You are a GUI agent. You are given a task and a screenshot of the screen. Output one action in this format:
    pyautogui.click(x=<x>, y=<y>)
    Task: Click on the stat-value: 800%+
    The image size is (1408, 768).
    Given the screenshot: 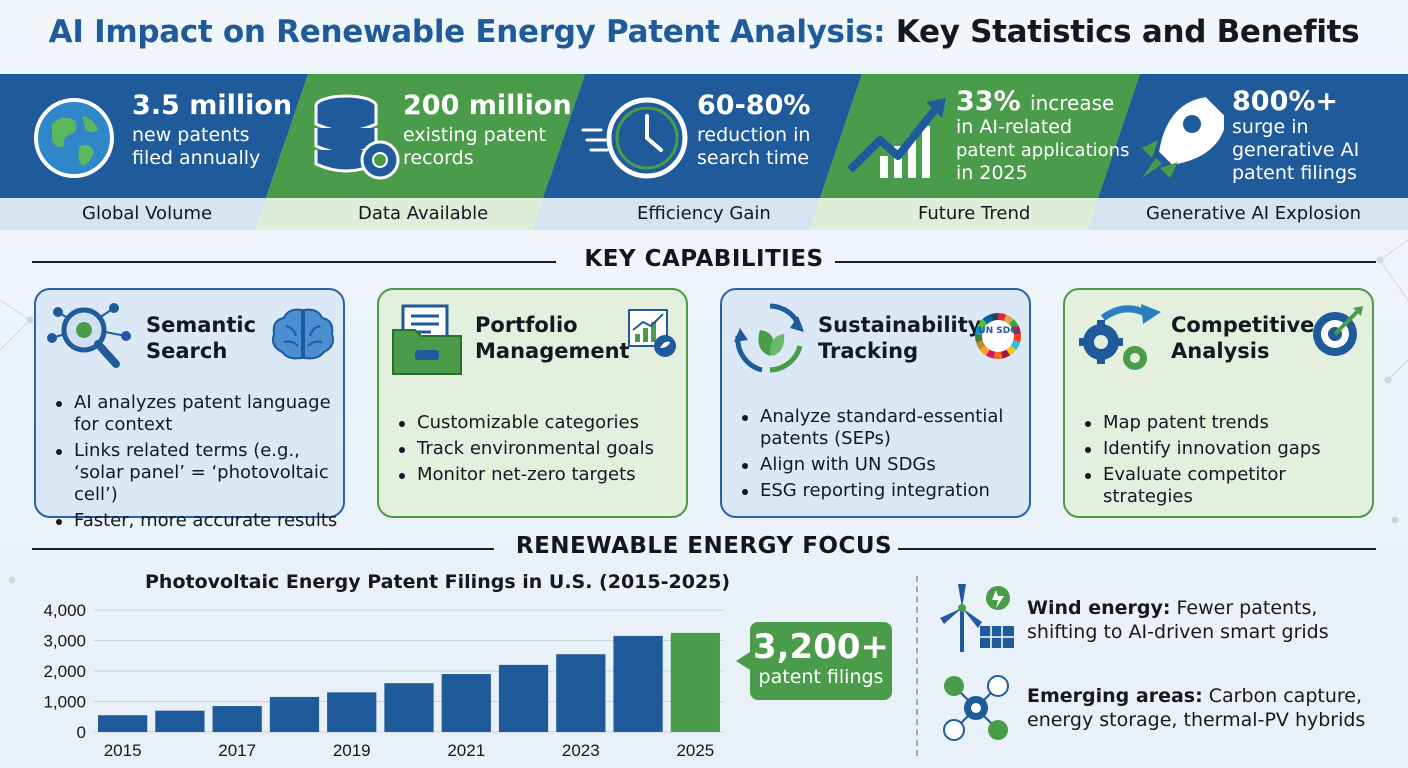 What is the action you would take?
    pyautogui.click(x=1285, y=101)
    